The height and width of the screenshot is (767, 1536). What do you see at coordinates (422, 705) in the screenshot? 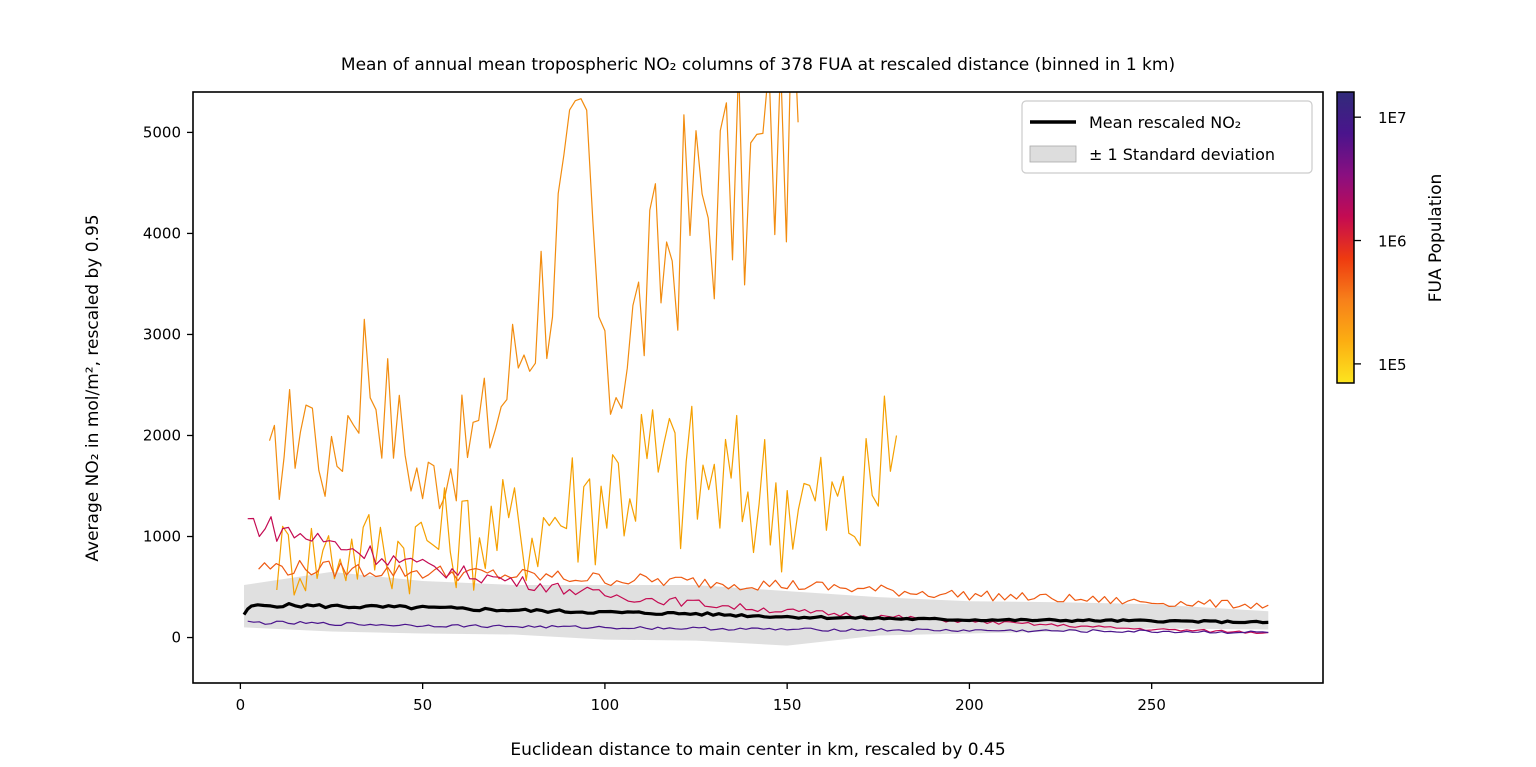
I see `x-tick-label: 50` at bounding box center [422, 705].